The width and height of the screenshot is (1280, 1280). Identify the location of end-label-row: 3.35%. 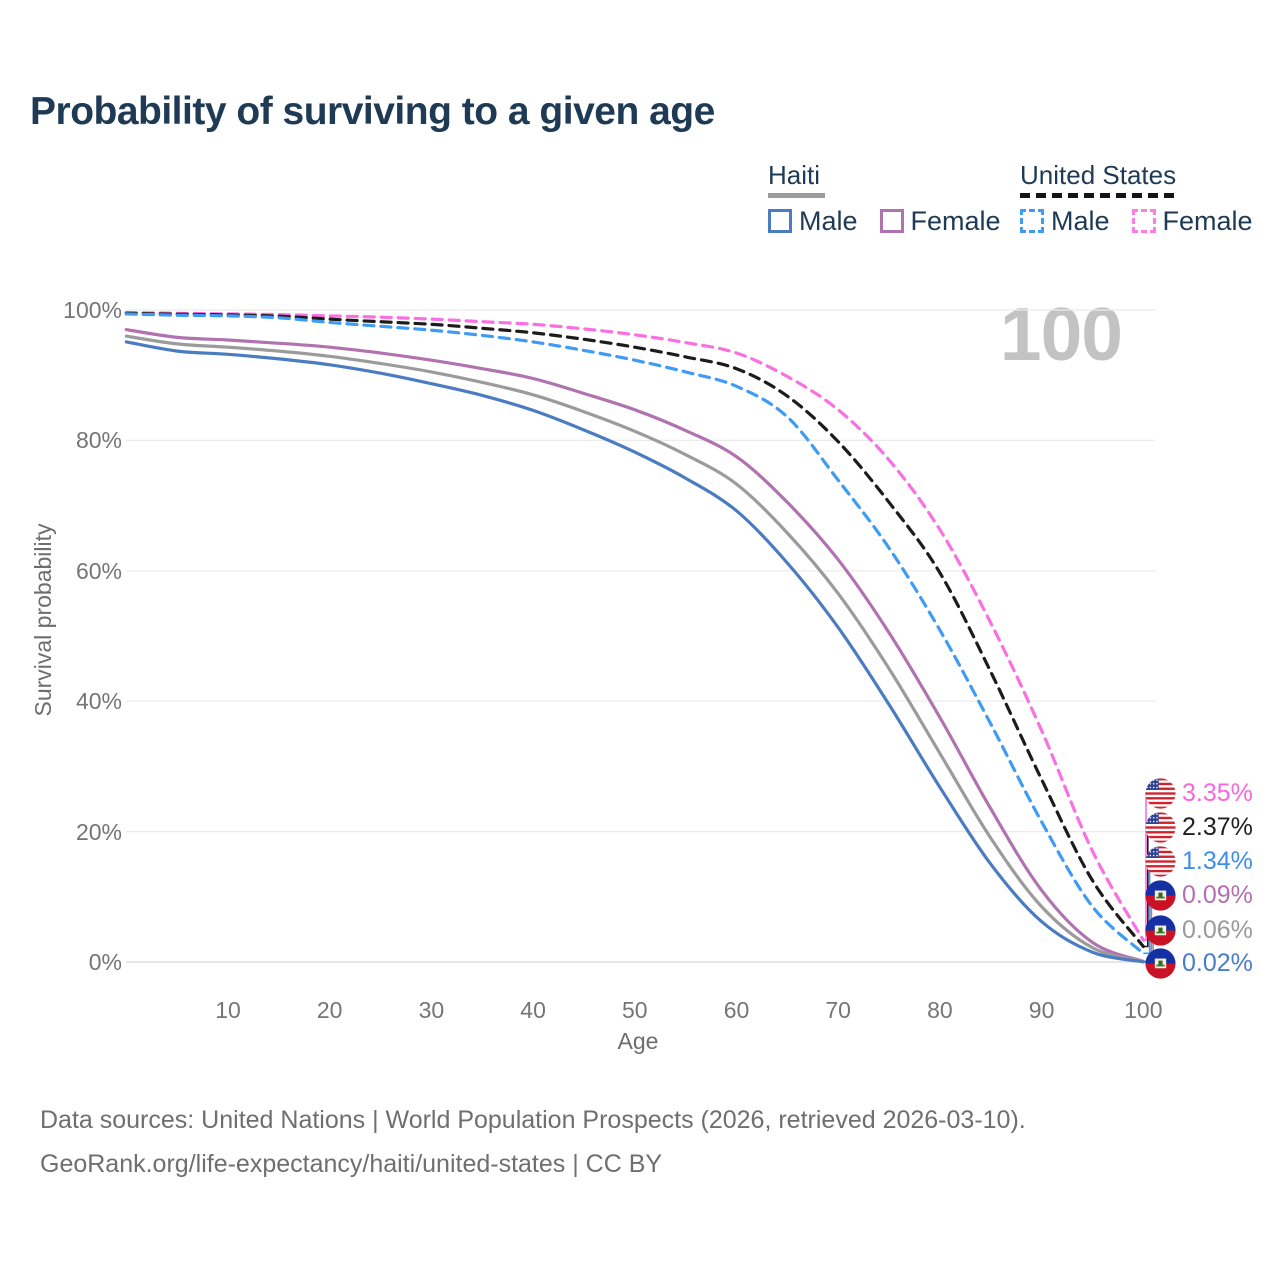
(1199, 793).